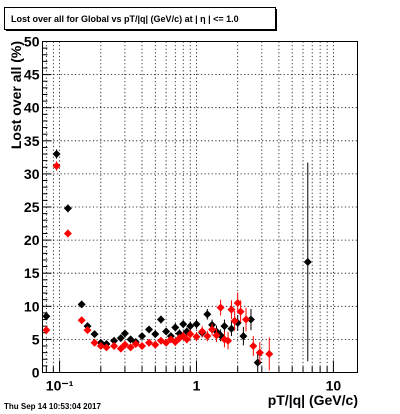 This screenshot has width=400, height=414. Describe the element at coordinates (32, 108) in the screenshot. I see `y-tick-label: 40` at that location.